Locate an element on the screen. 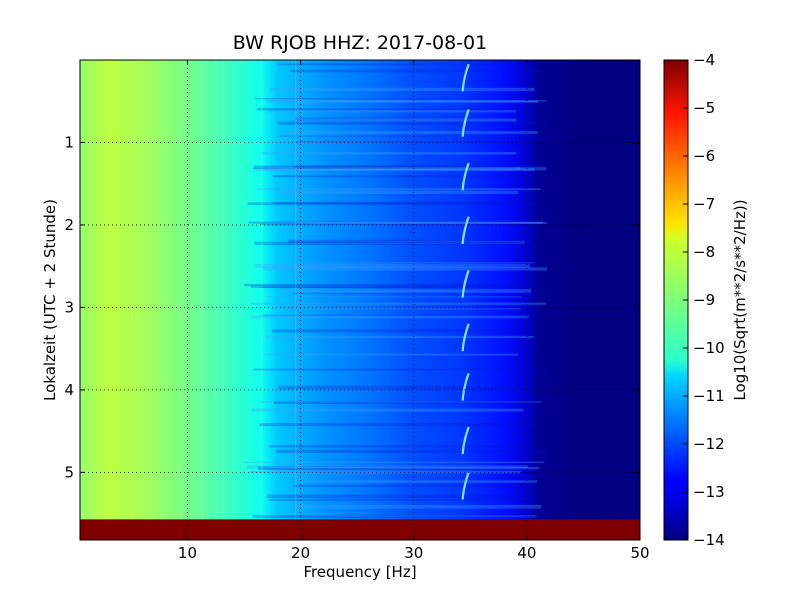 The height and width of the screenshot is (600, 800). y-tick-label: 5 is located at coordinates (69, 472).